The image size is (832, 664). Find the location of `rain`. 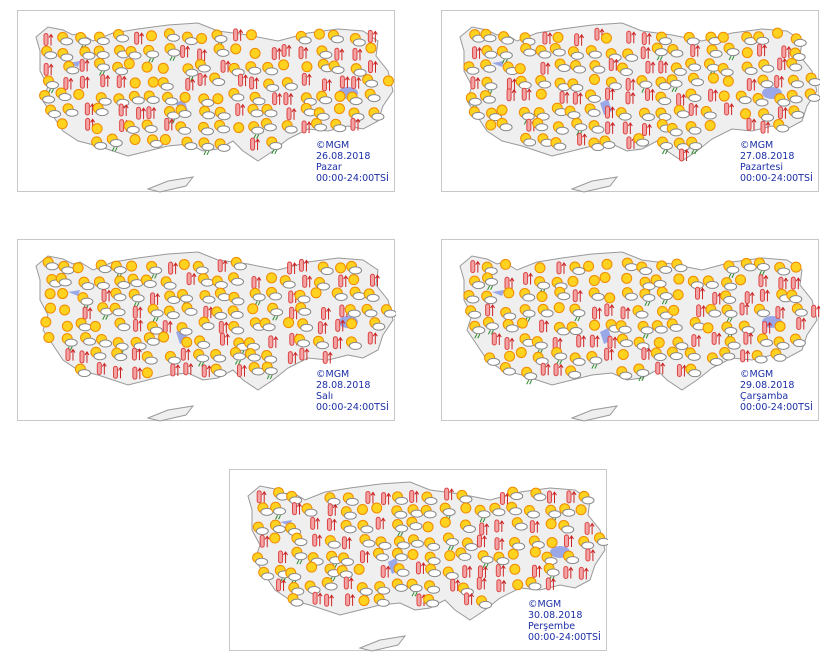

rain is located at coordinates (482, 520).